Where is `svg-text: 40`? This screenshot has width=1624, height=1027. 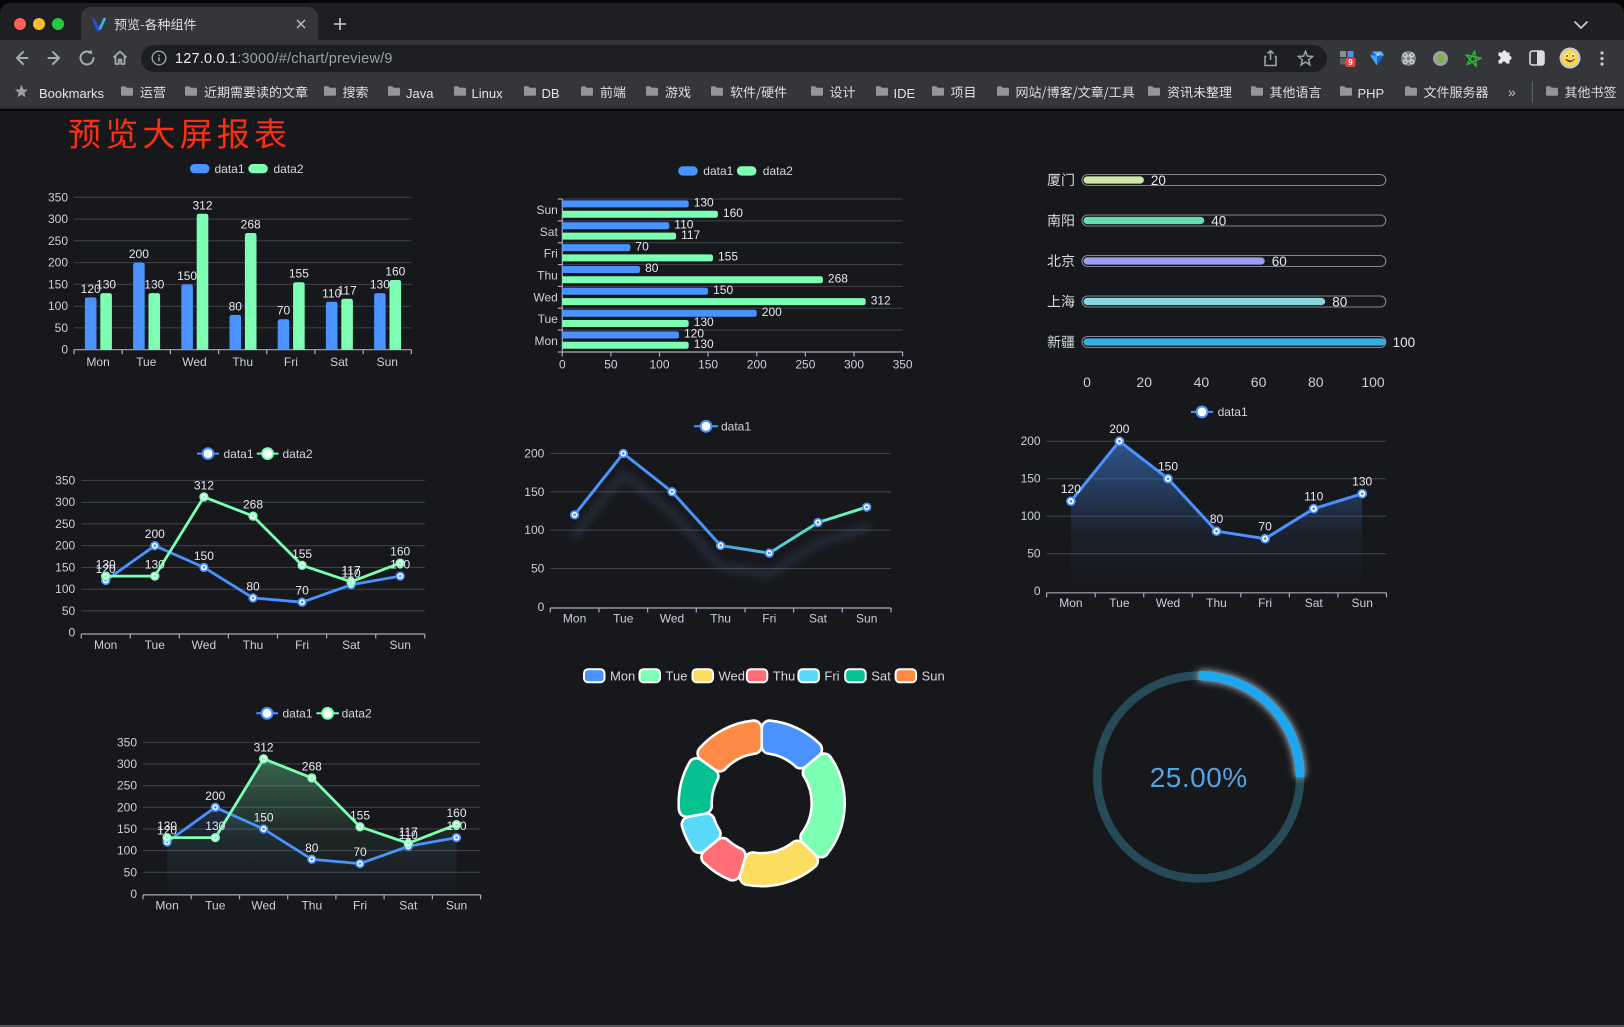
svg-text: 40 is located at coordinates (1218, 221).